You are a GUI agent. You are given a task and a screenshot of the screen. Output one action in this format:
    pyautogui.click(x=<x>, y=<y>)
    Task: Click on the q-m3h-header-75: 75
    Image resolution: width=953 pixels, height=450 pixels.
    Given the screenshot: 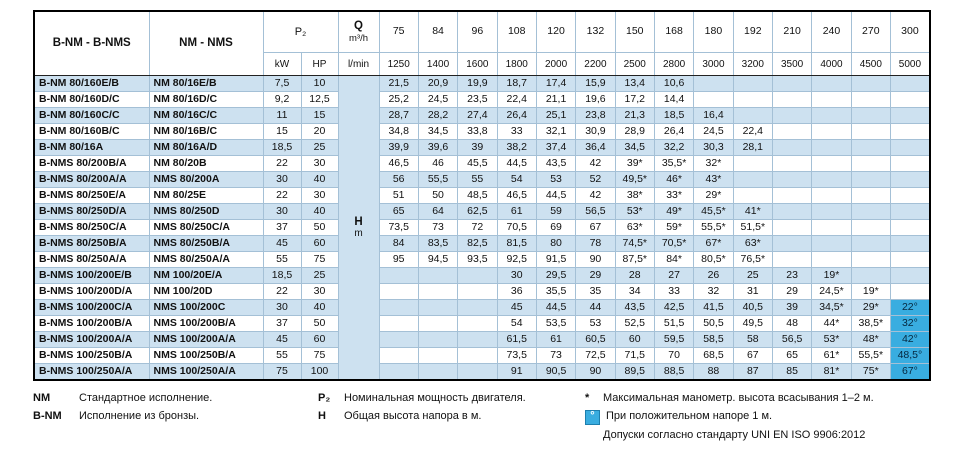 What is the action you would take?
    pyautogui.click(x=398, y=31)
    